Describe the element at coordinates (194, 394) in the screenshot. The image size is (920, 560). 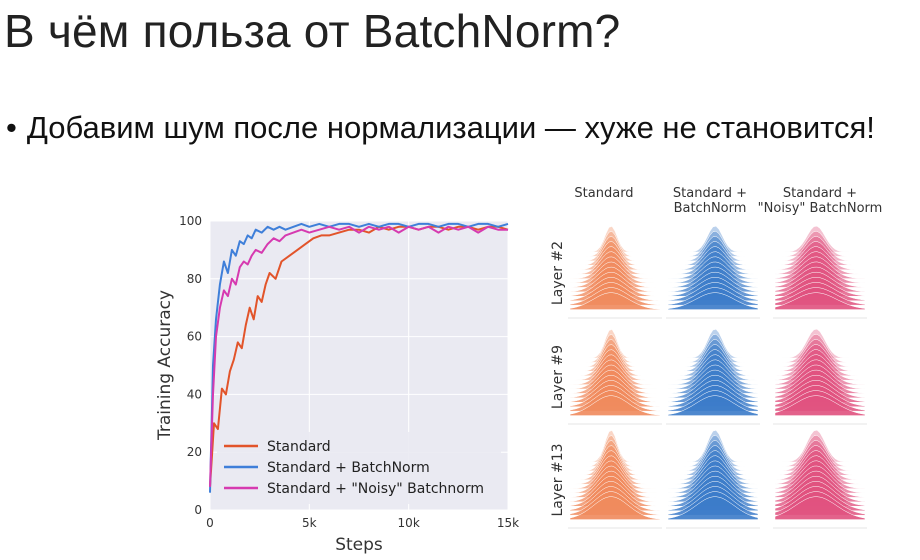
I see `y-tick-label: 40` at that location.